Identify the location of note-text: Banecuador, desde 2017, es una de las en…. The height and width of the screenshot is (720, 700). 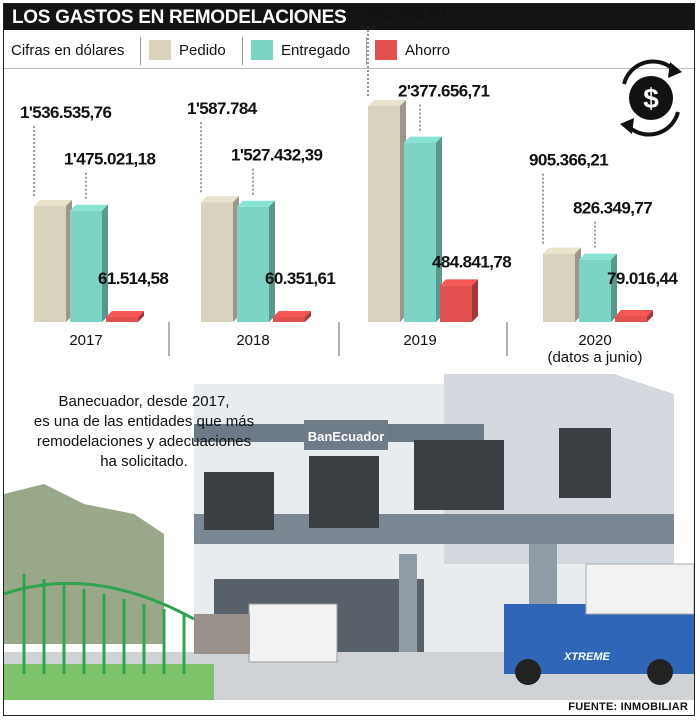
(144, 432).